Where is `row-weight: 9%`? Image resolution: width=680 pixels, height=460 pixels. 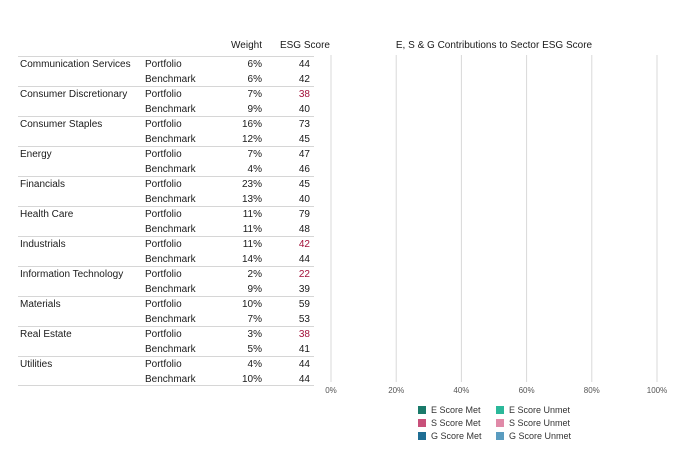
row-weight: 9% is located at coordinates (254, 289).